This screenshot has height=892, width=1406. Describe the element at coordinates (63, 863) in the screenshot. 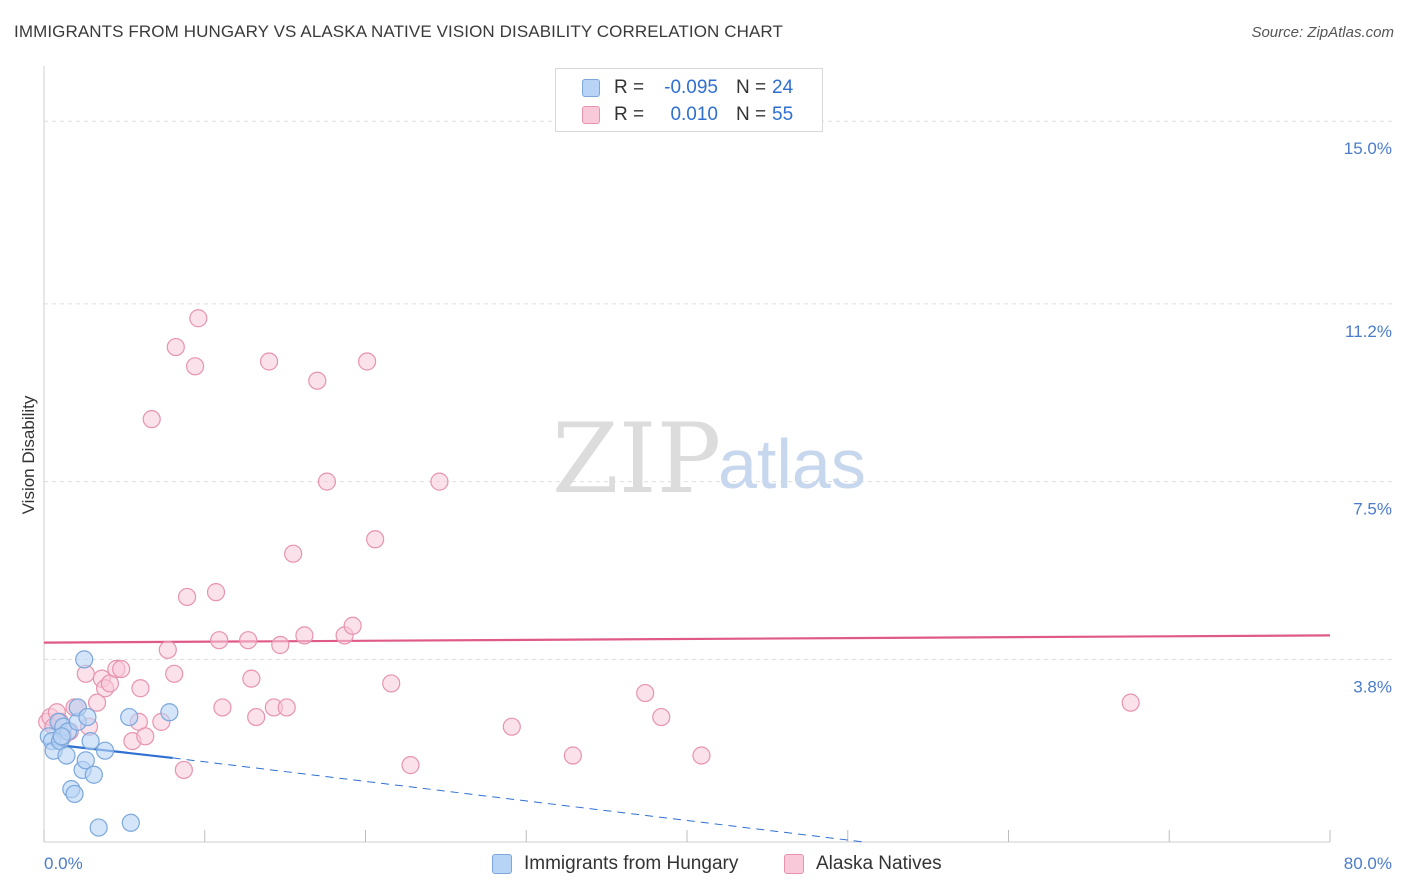

I see `x-tick-label: 0.0%` at that location.